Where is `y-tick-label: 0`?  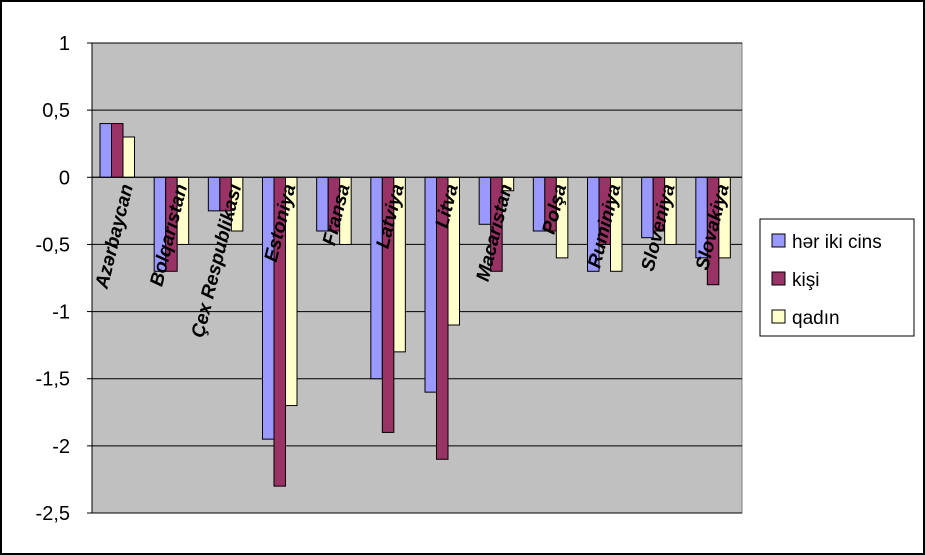
y-tick-label: 0 is located at coordinates (64, 178).